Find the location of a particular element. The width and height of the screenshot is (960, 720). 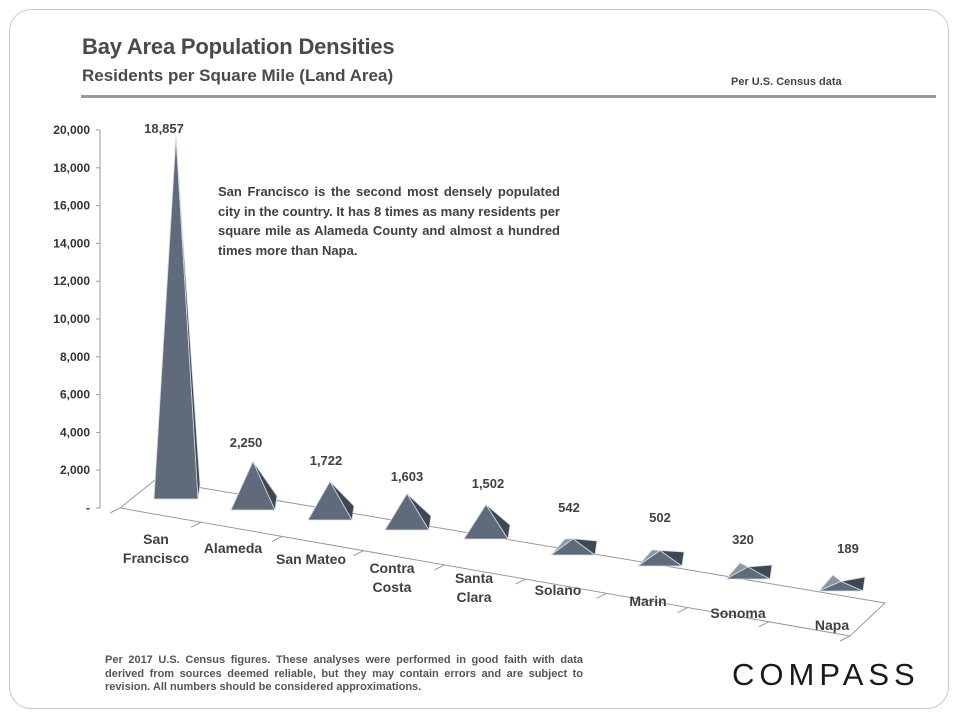

category-label: Costa is located at coordinates (392, 587).